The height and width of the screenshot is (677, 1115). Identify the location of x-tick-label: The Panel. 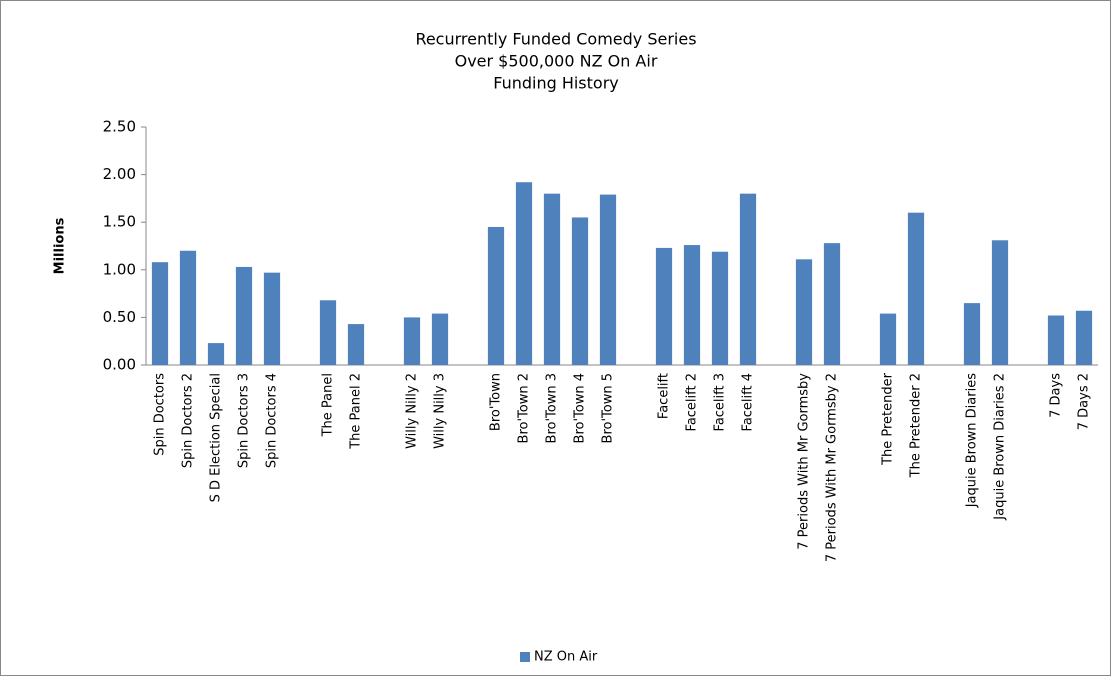
(328, 405).